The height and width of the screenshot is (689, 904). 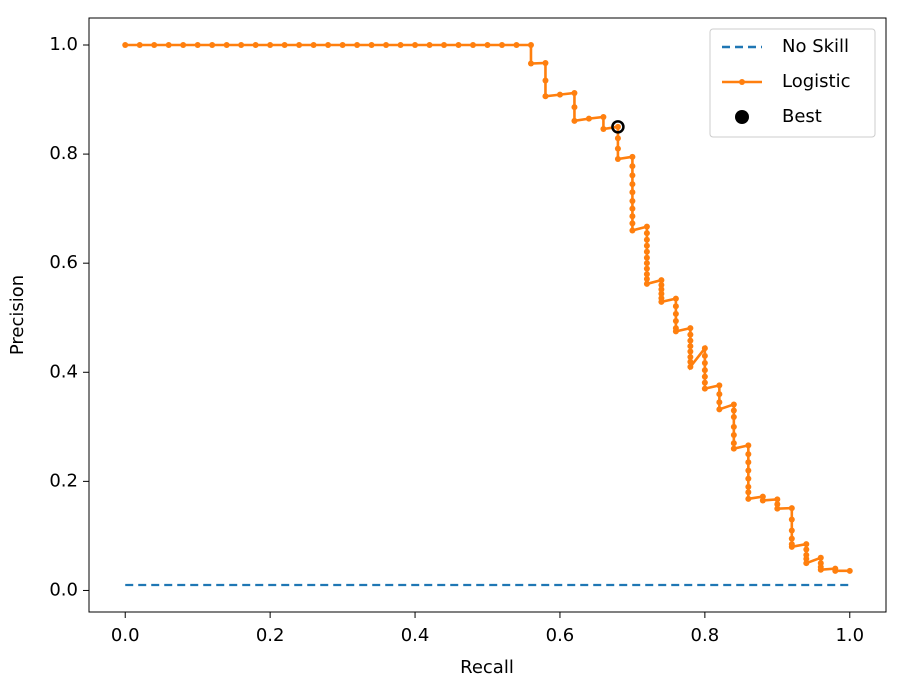 I want to click on x-axis-label: Recall, so click(x=487, y=667).